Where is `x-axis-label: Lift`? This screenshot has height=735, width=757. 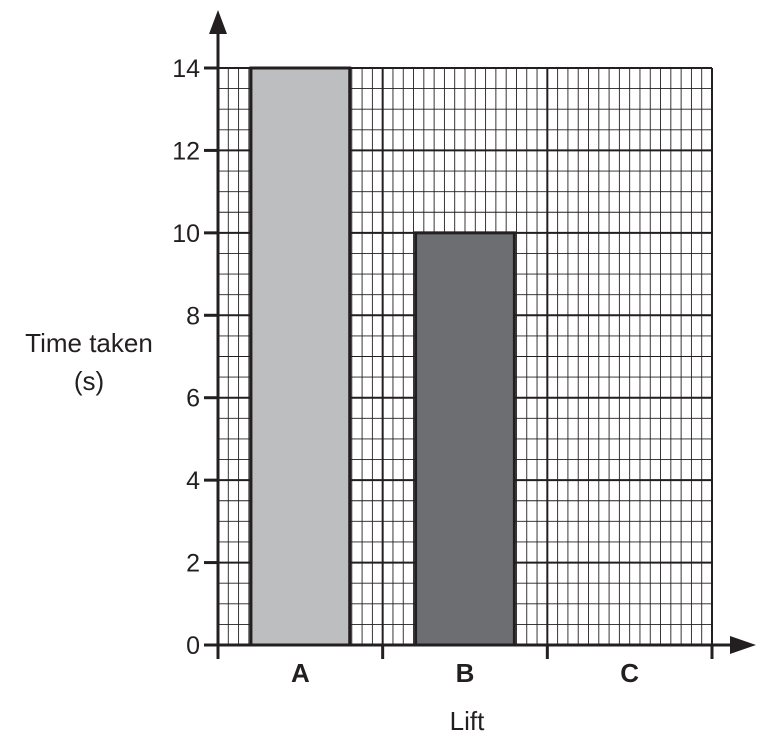 x-axis-label: Lift is located at coordinates (467, 720).